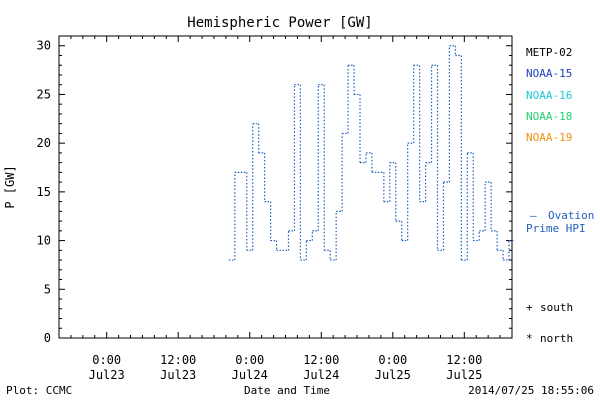  What do you see at coordinates (529, 307) in the screenshot?
I see `legend-south-symbol: +` at bounding box center [529, 307].